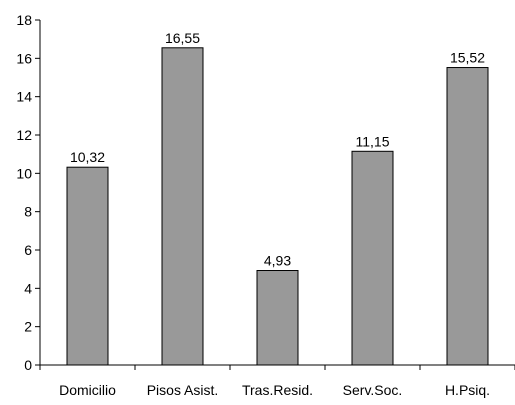 The image size is (515, 405). I want to click on category-label: H.Psiq., so click(467, 390).